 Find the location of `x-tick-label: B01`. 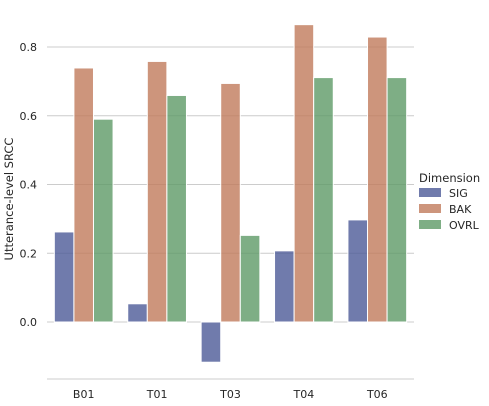

x-tick-label: B01 is located at coordinates (84, 394).